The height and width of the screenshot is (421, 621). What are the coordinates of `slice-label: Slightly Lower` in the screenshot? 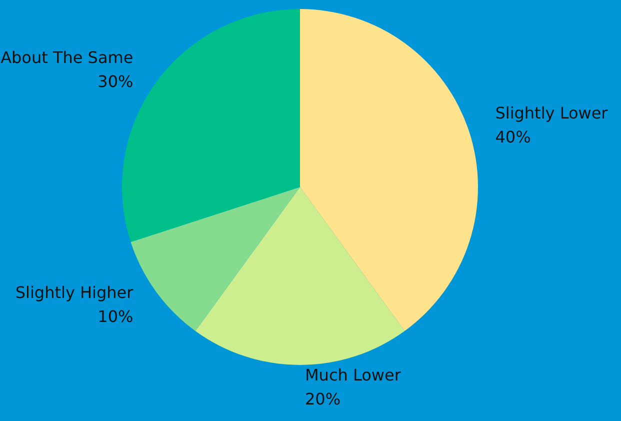 It's located at (551, 113).